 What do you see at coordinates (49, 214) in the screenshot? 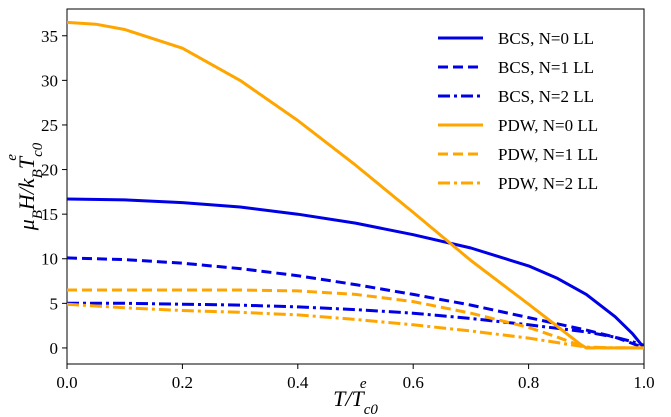
I see `y-tick-label: 15` at bounding box center [49, 214].